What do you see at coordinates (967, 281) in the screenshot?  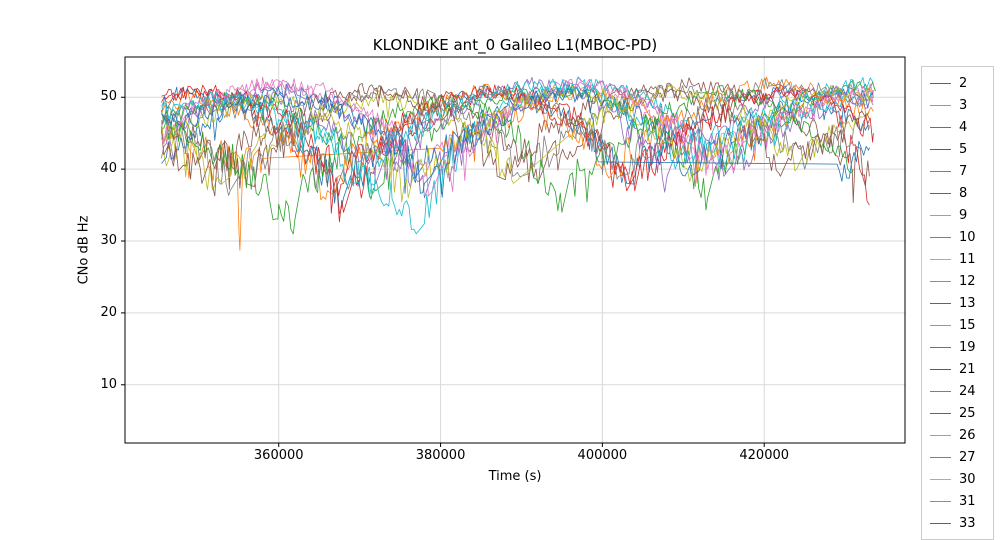 I see `legend-label: 12` at bounding box center [967, 281].